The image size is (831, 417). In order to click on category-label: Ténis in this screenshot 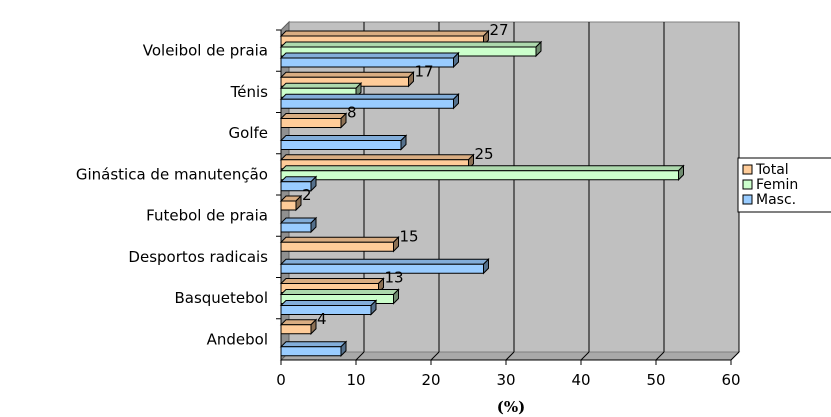, I will do `click(249, 92)`.